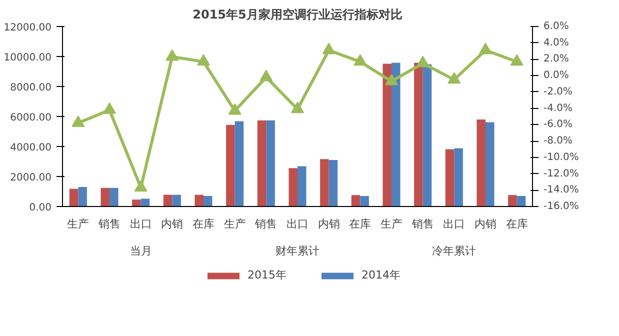 The height and width of the screenshot is (336, 619). I want to click on y2-tick-label: -14.0%, so click(561, 190).